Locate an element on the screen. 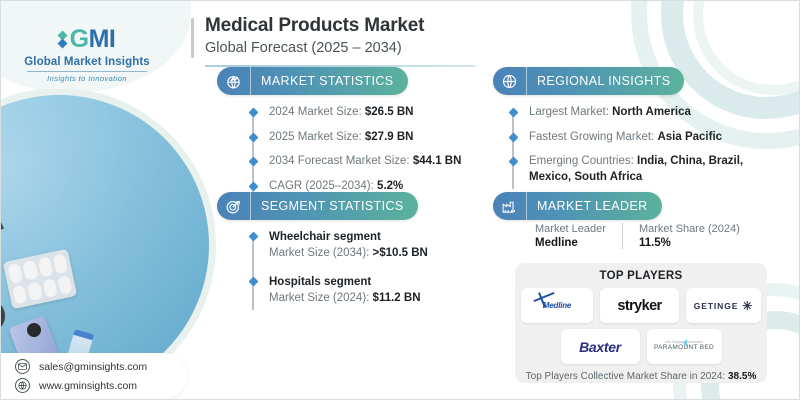 The image size is (800, 400). market-leader-value: Medline is located at coordinates (556, 243).